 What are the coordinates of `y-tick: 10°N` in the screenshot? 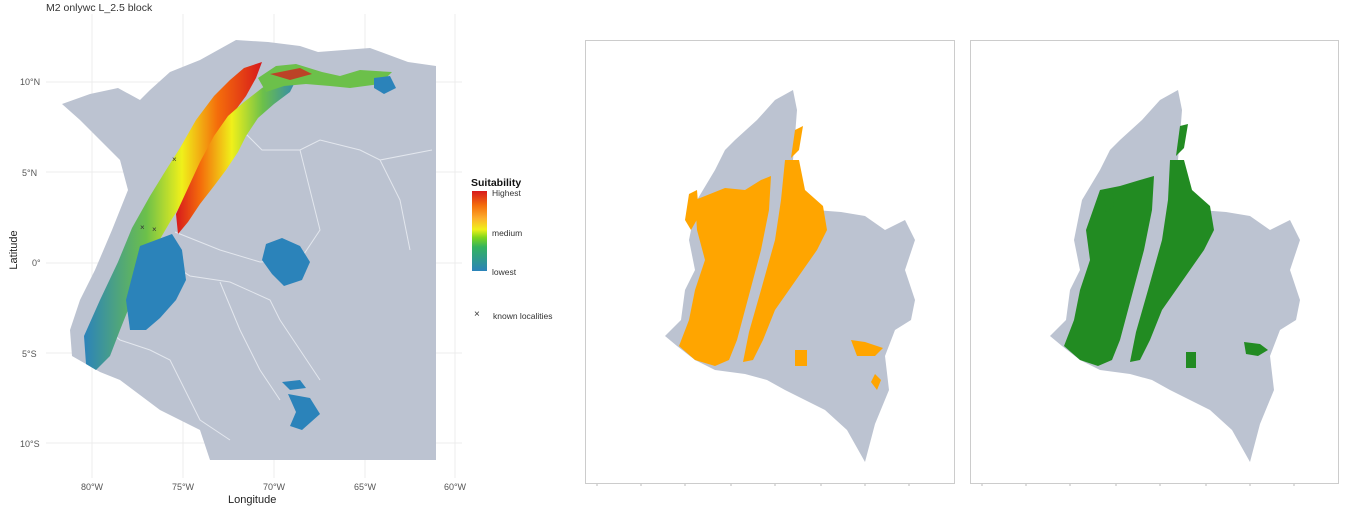 It's located at (30, 82).